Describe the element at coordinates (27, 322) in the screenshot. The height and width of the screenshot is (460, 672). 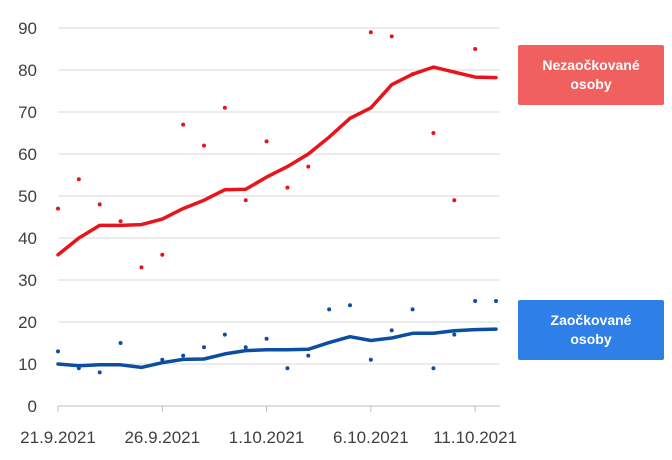
I see `y-tick-label: 20` at that location.